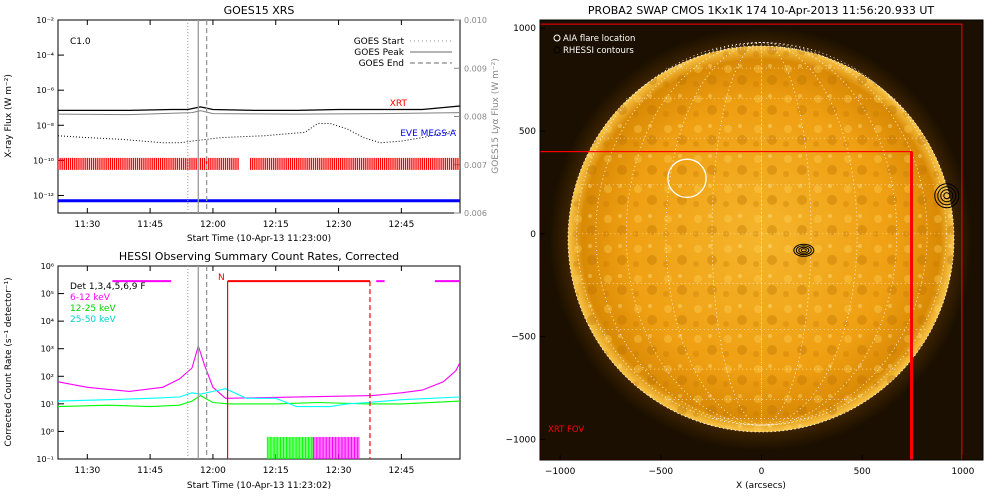 This screenshot has height=500, width=1000. Describe the element at coordinates (45, 20) in the screenshot. I see `goes-y-tick-label: 10⁻²` at that location.